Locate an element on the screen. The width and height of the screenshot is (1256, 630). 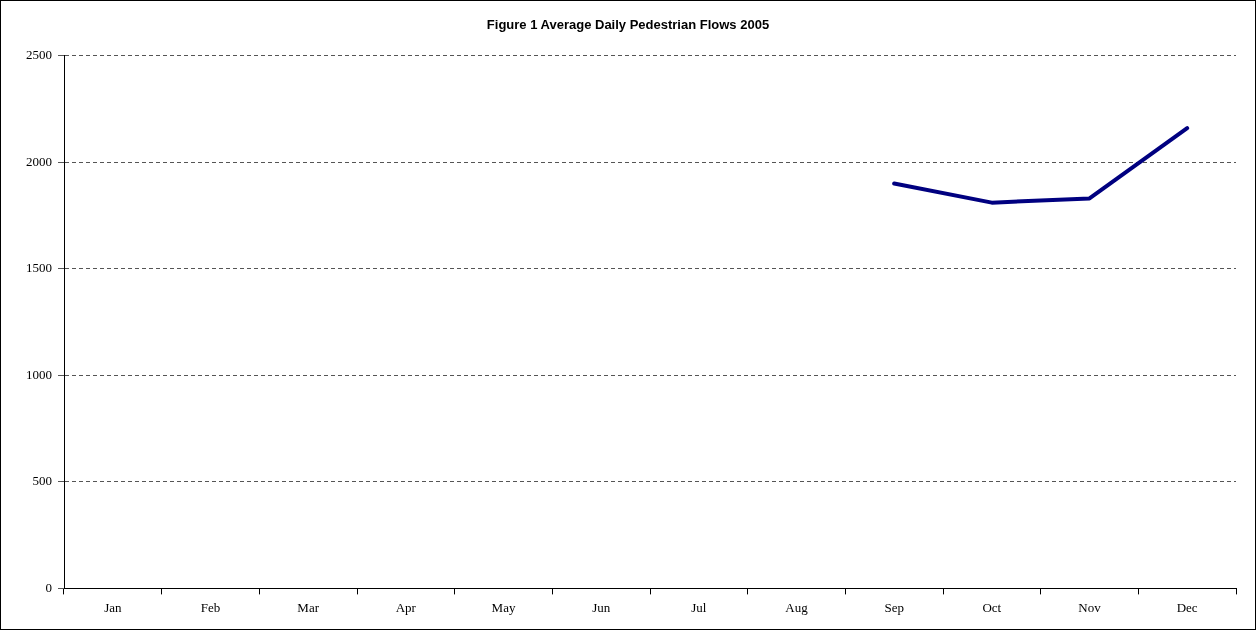
x-tick-label: Nov is located at coordinates (1090, 607).